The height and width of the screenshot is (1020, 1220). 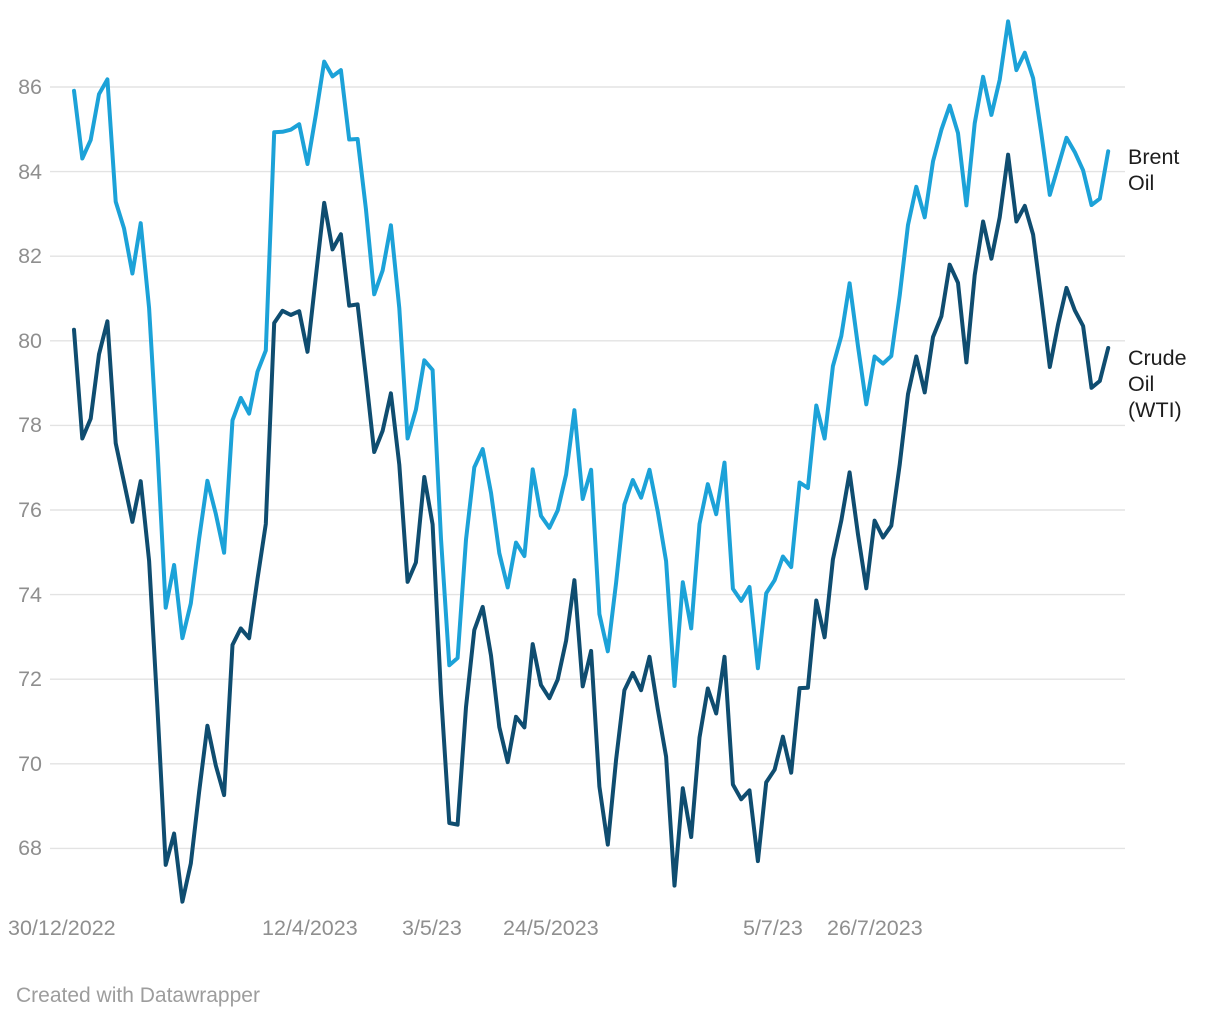 What do you see at coordinates (432, 928) in the screenshot?
I see `x-tick-label: 3/5/23` at bounding box center [432, 928].